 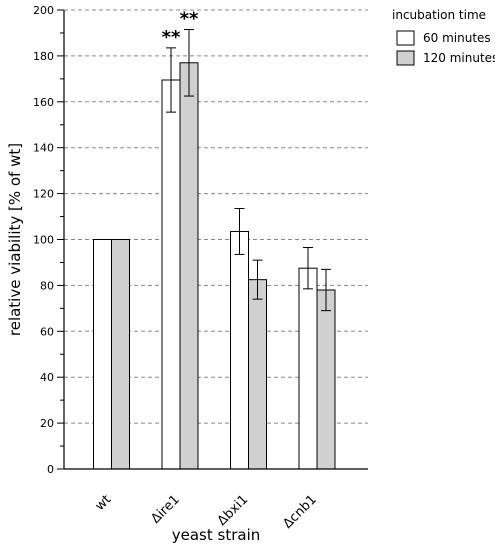 What do you see at coordinates (47, 423) in the screenshot?
I see `y-tick-label: 20` at bounding box center [47, 423].